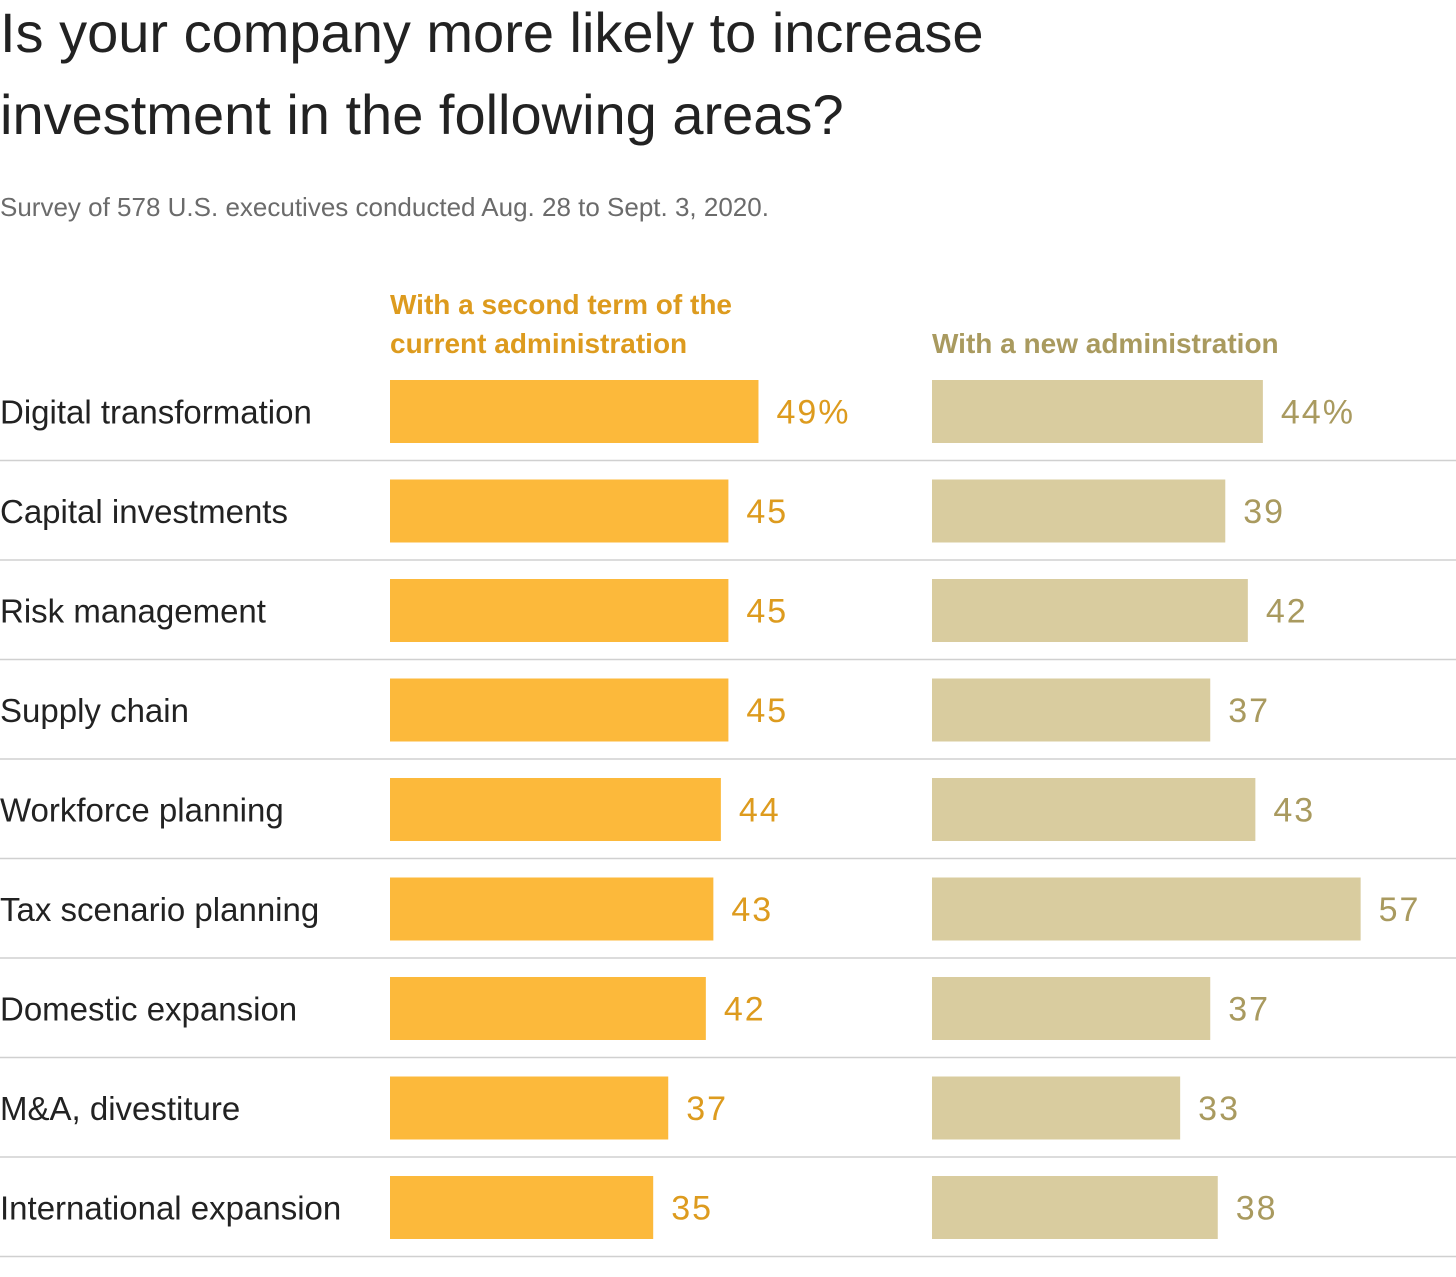 The image size is (1456, 1277). Describe the element at coordinates (745, 1010) in the screenshot. I see `value-label-current: 42` at that location.